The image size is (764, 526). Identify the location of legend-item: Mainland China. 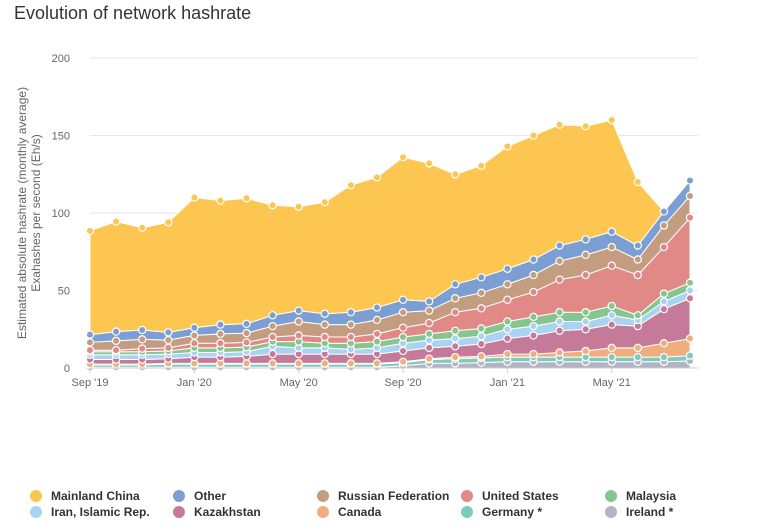
(101, 495).